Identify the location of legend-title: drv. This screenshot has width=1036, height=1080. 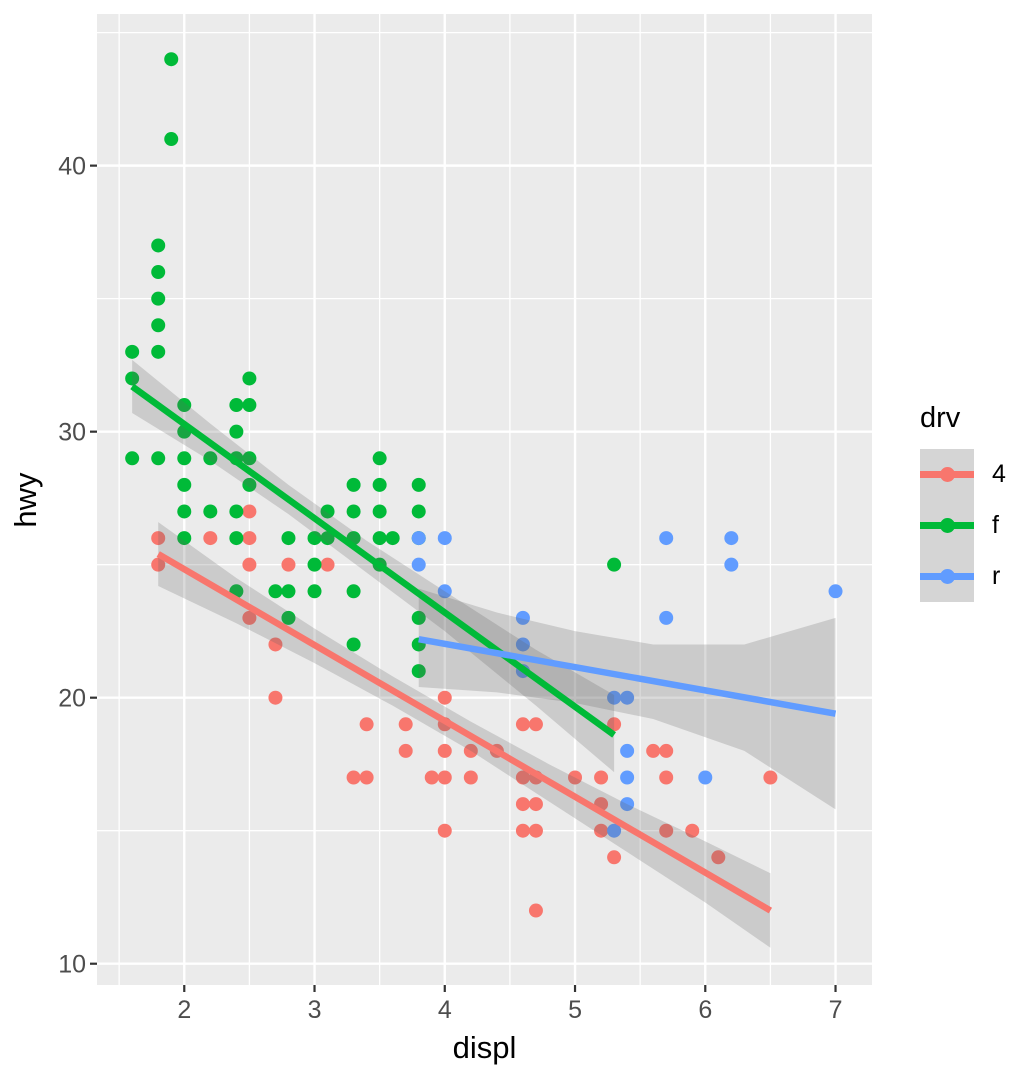
(940, 418).